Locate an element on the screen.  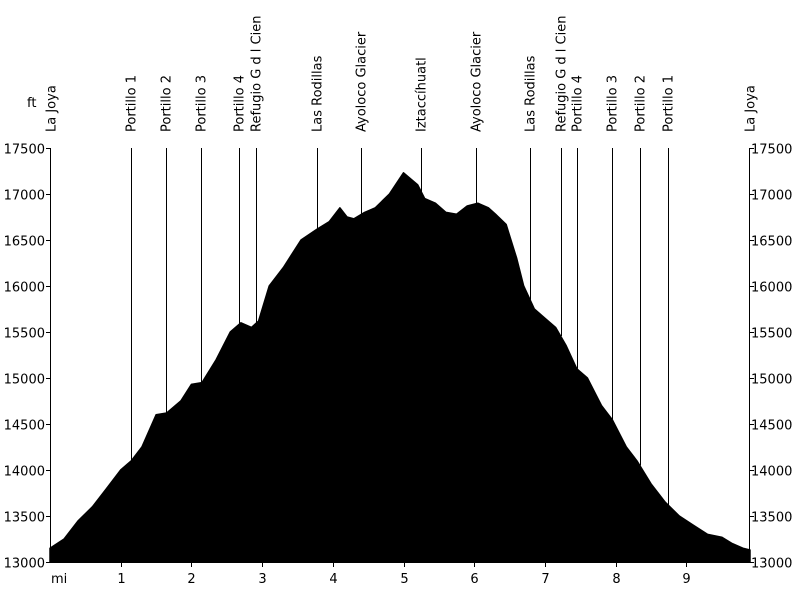
y-tick-label-left: 15500 is located at coordinates (24, 334).